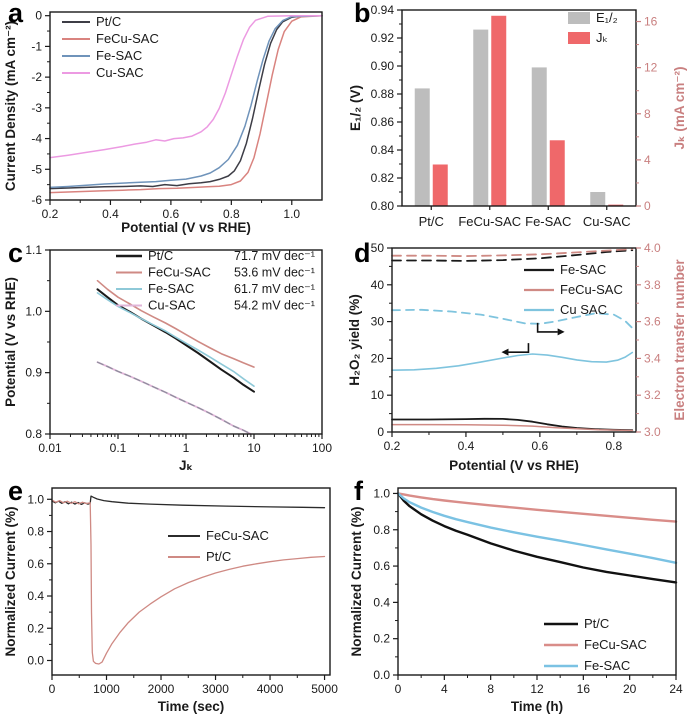 This screenshot has width=692, height=719. What do you see at coordinates (565, 269) in the screenshot?
I see `d-legend-item-0: Fe-SAC` at bounding box center [565, 269].